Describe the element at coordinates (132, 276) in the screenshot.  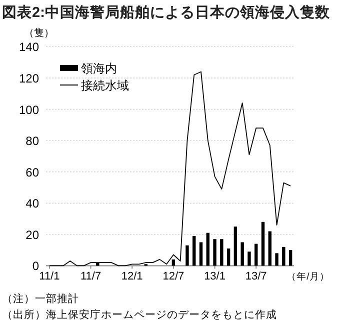
I see `x-tick-label: 12/1` at that location.